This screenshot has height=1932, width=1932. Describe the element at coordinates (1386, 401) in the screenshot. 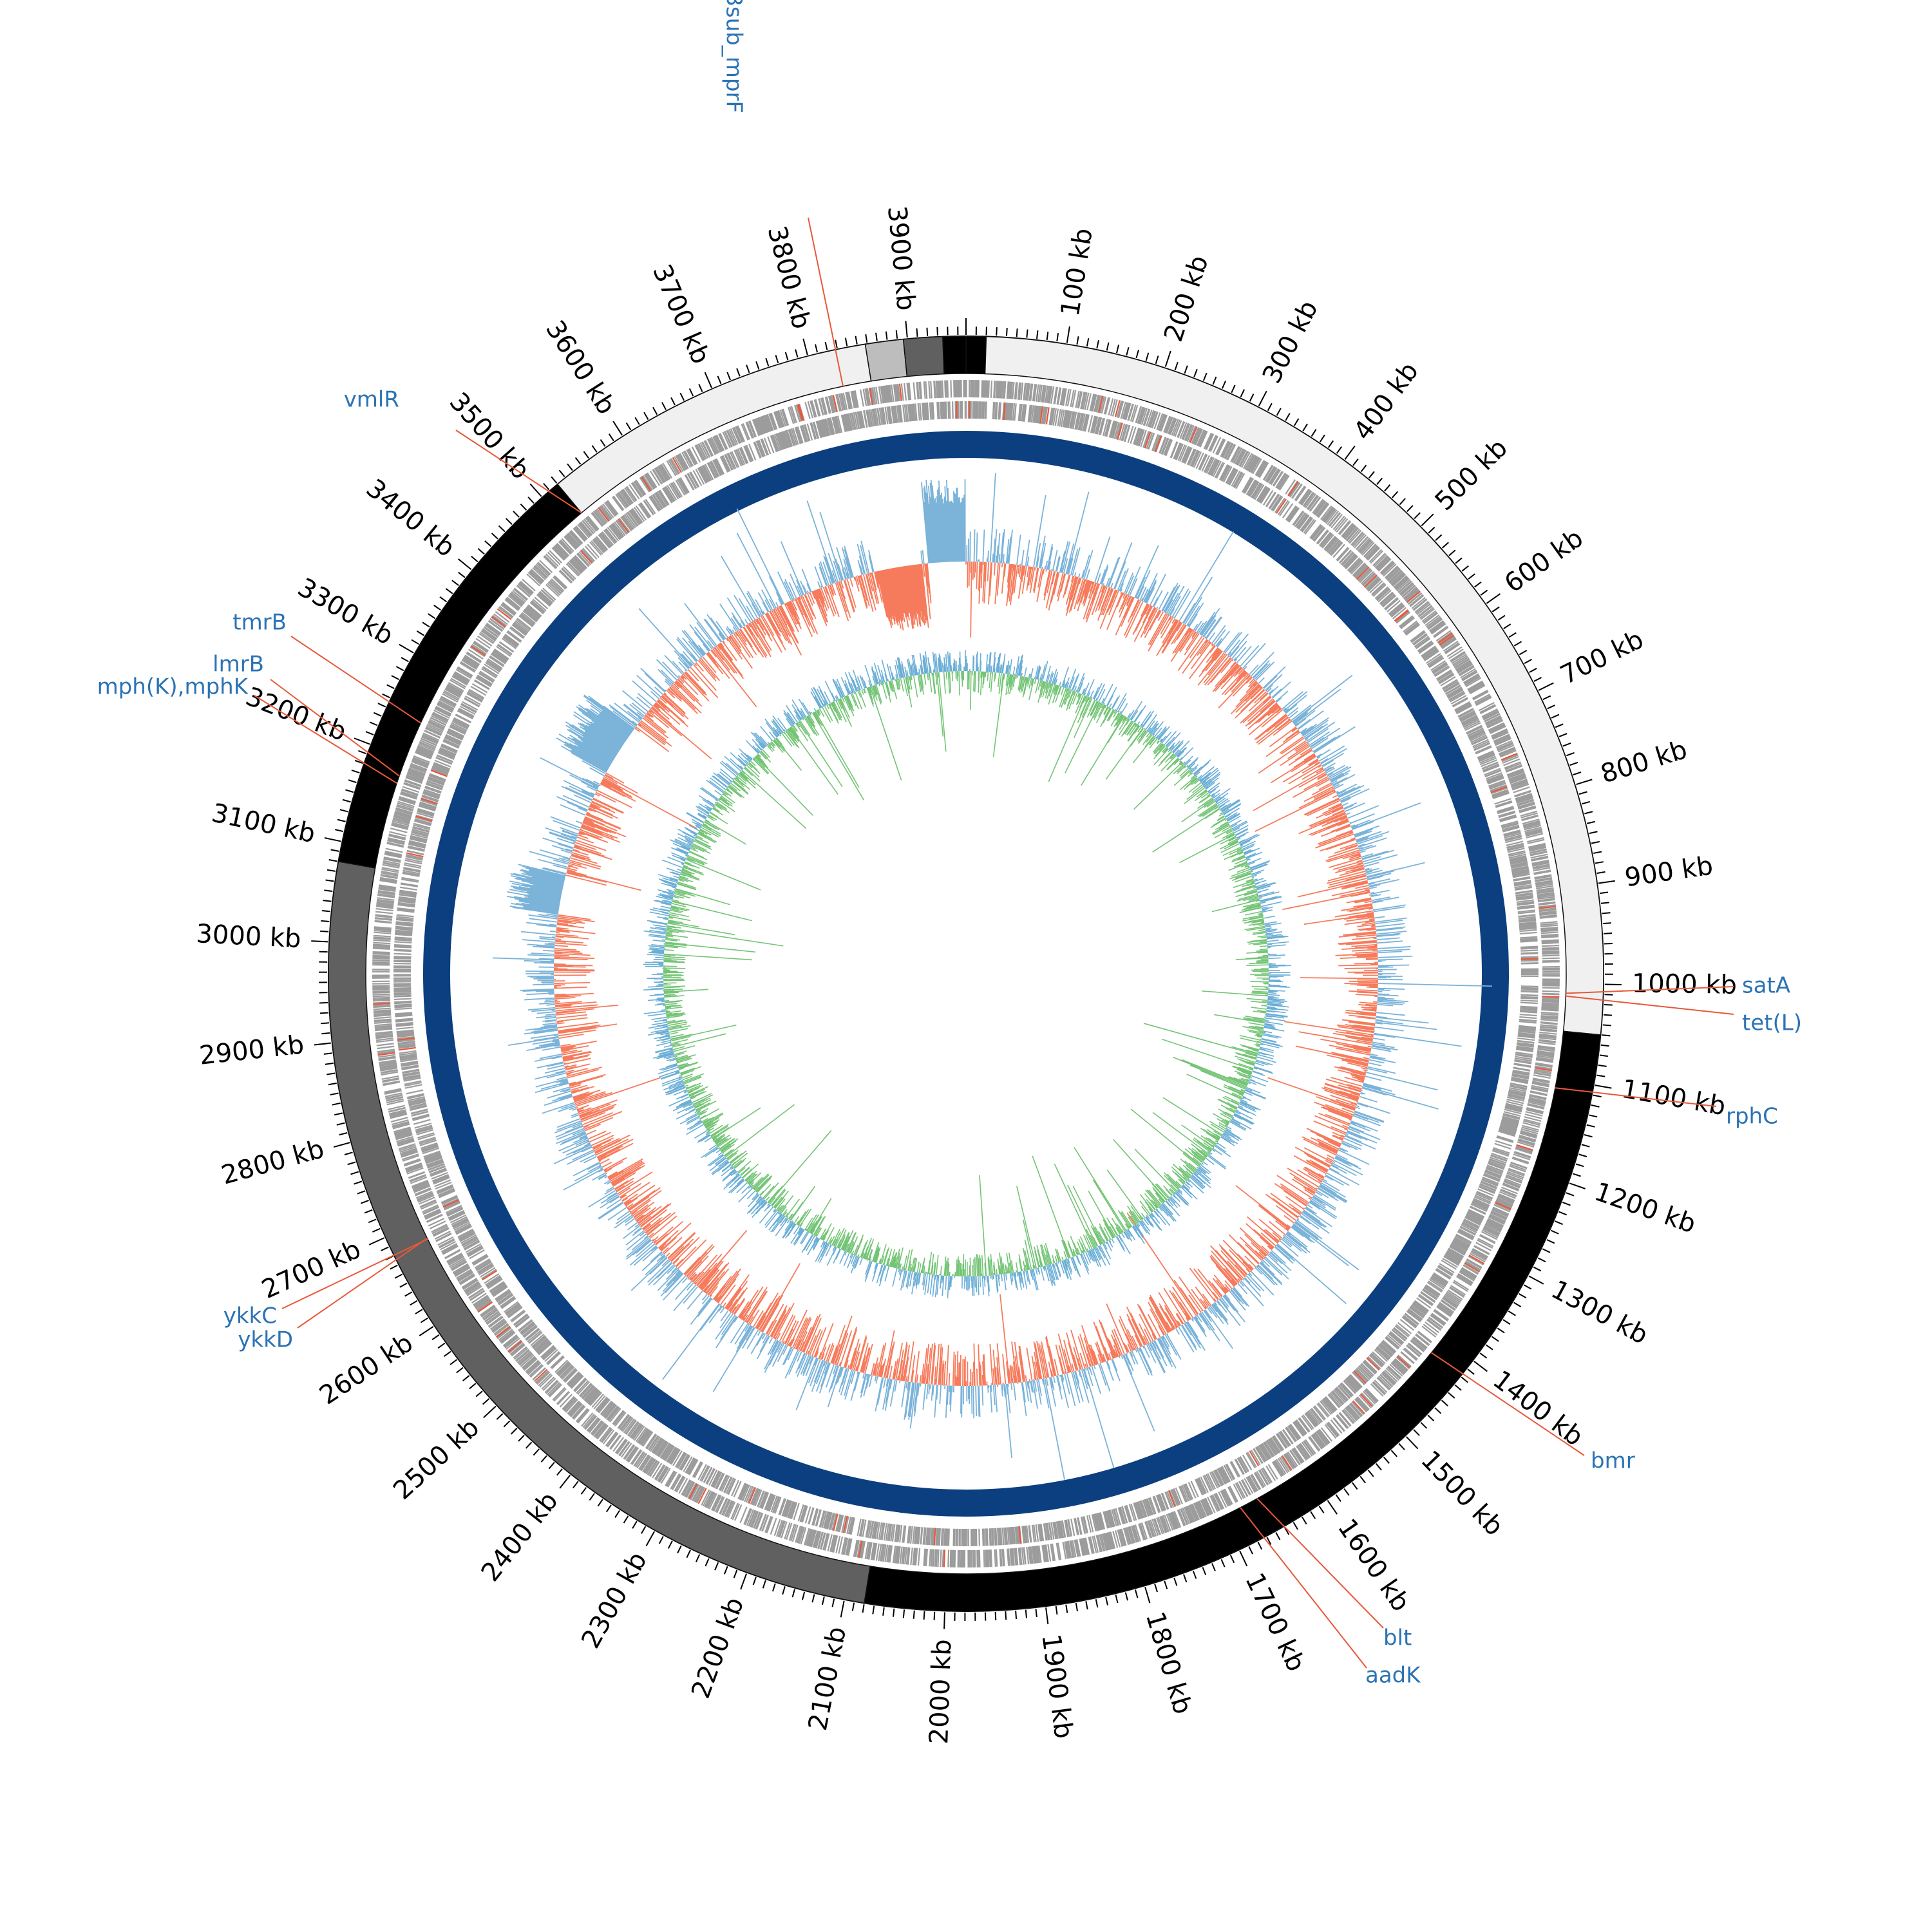

I see `tick-label: 400 kb` at that location.